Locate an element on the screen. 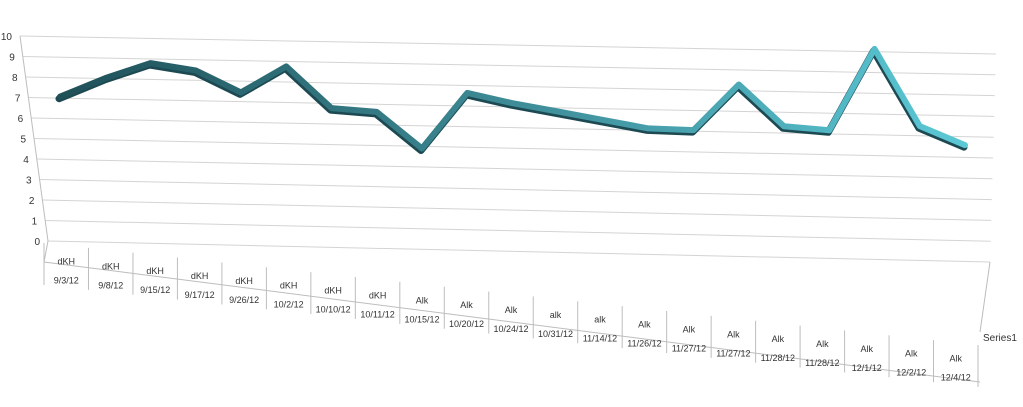 The width and height of the screenshot is (1023, 407). y-tick-label: 2 is located at coordinates (32, 201).